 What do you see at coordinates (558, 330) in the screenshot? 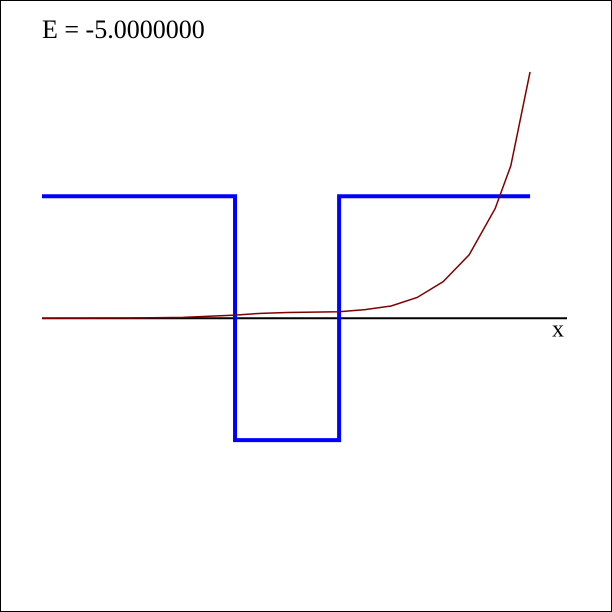
I see `x-axis-label: x` at bounding box center [558, 330].